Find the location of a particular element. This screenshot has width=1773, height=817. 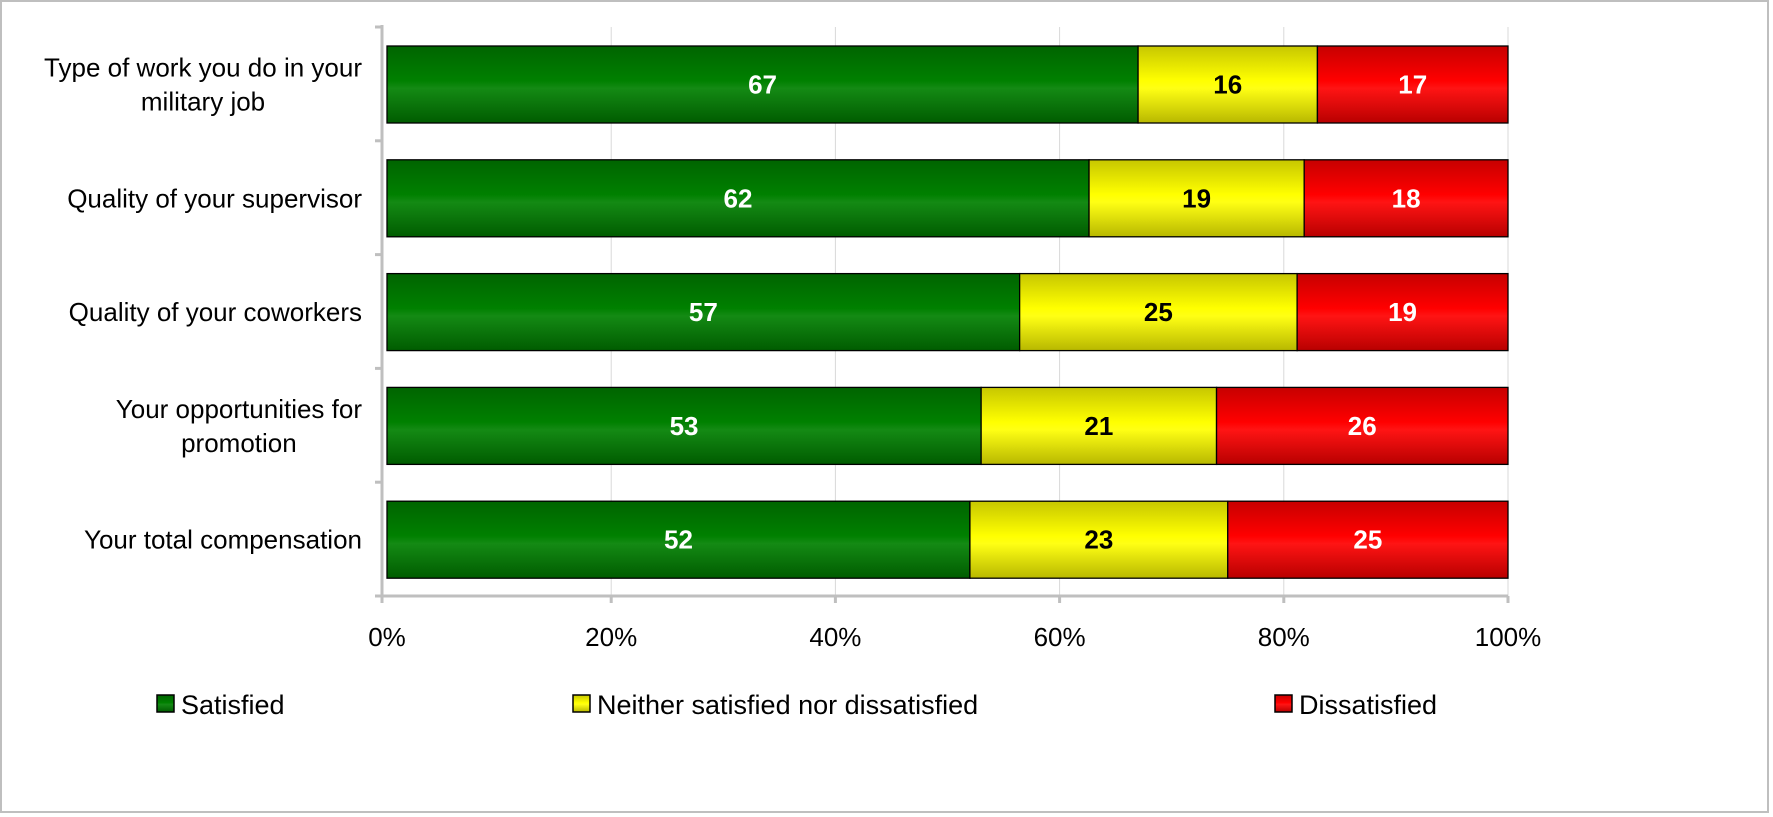

data-label: 17 is located at coordinates (1412, 85).